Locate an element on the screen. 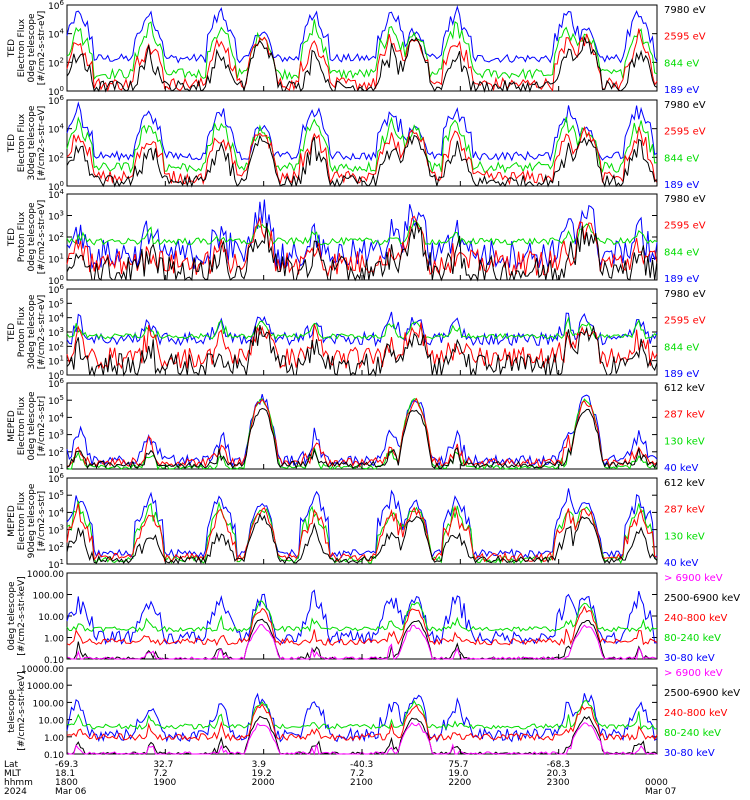 The height and width of the screenshot is (800, 750). x-tick-label: 2200 is located at coordinates (459, 783).